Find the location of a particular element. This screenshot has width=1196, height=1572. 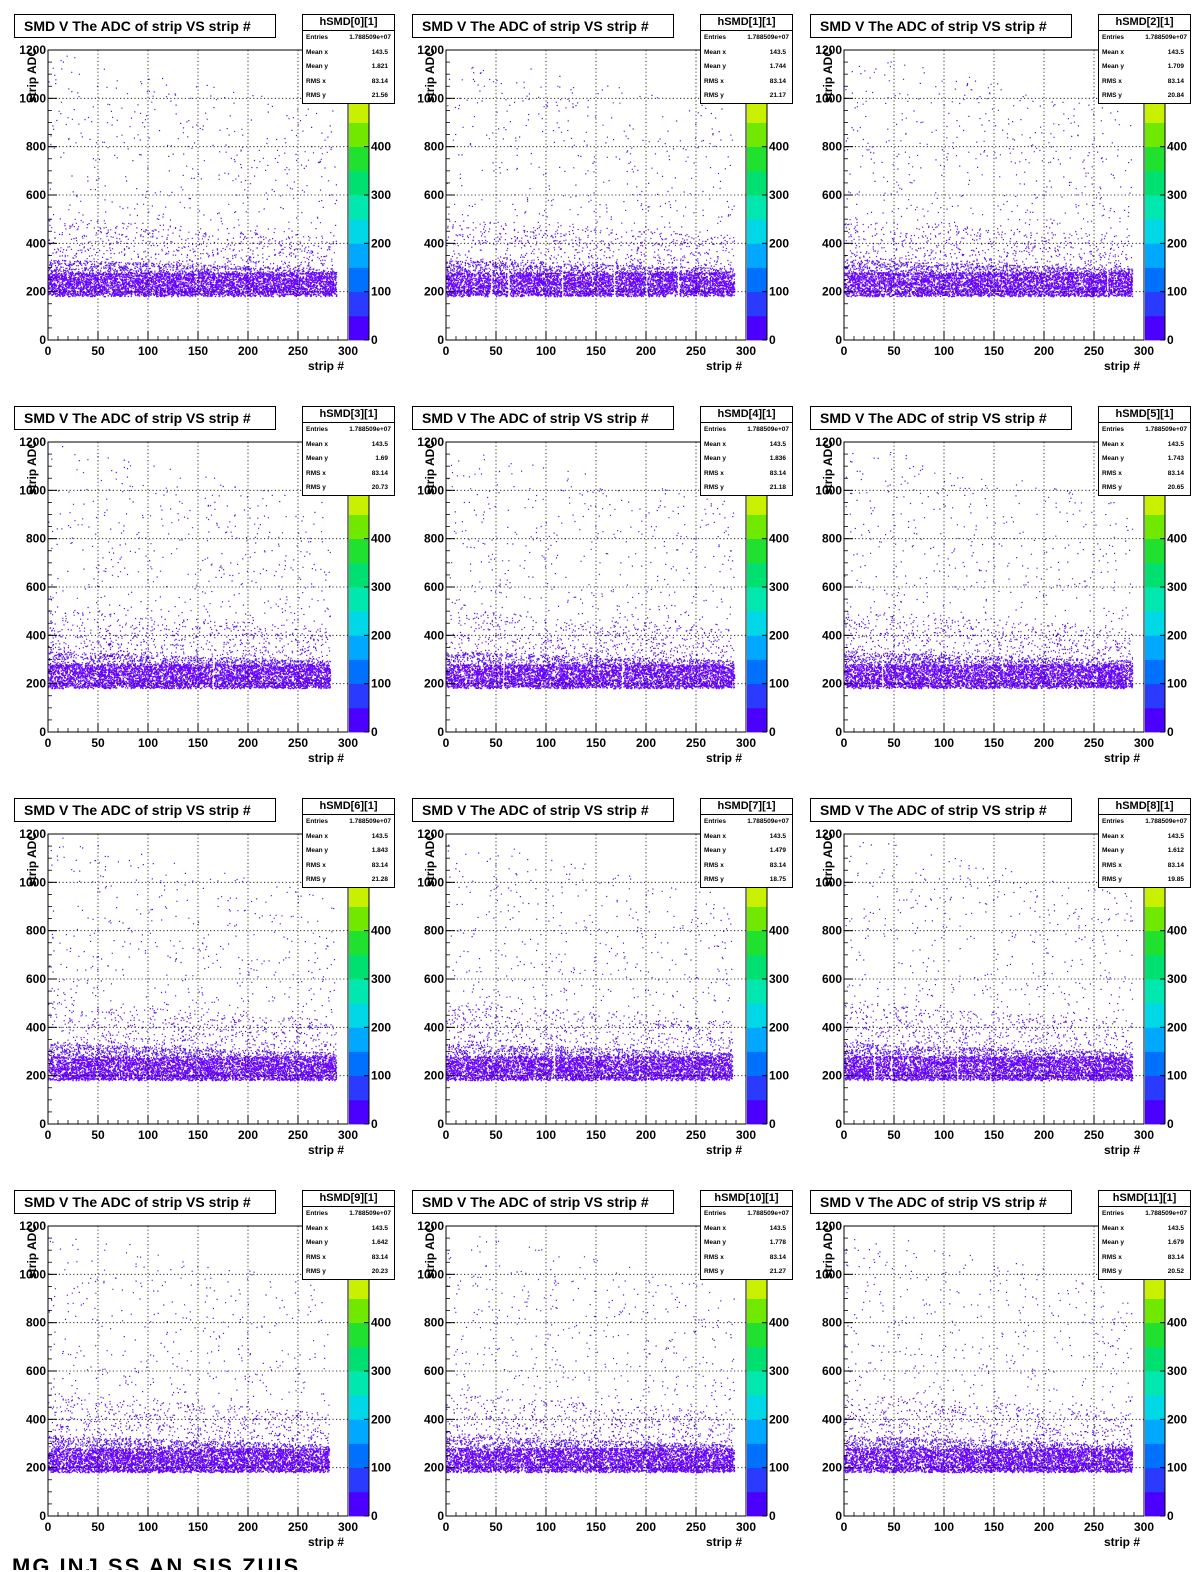

stats-value: 1.788509e+07 is located at coordinates (1166, 821).